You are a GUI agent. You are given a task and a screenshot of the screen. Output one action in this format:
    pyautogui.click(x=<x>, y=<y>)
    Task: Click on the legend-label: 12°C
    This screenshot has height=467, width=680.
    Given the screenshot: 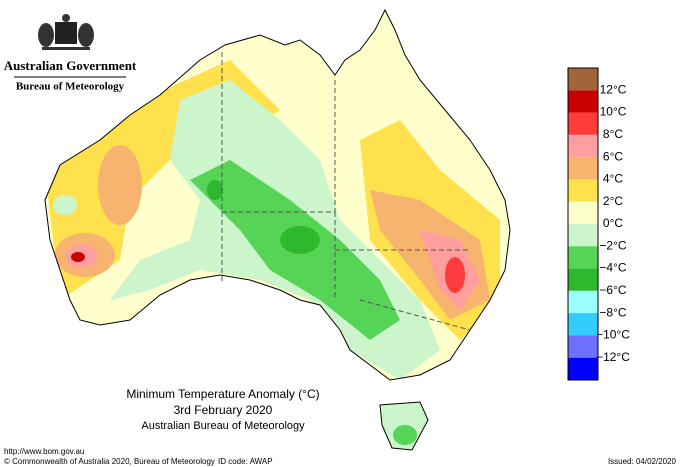 What is the action you would take?
    pyautogui.click(x=613, y=89)
    